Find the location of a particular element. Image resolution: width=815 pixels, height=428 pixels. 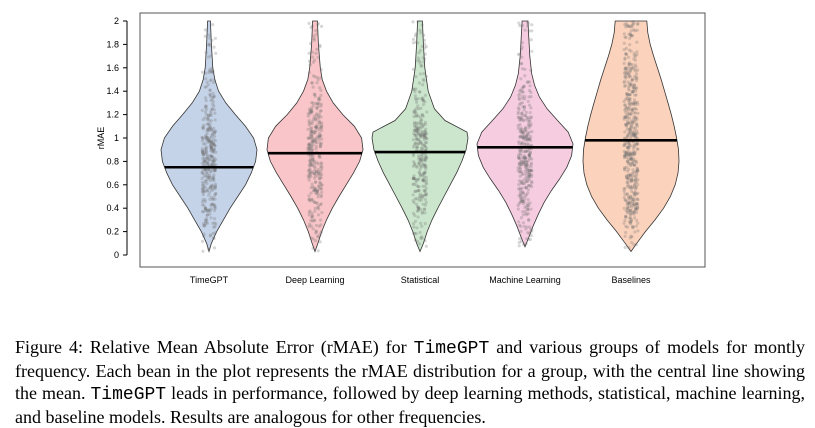

y-tick-label: 1.4 is located at coordinates (112, 91).